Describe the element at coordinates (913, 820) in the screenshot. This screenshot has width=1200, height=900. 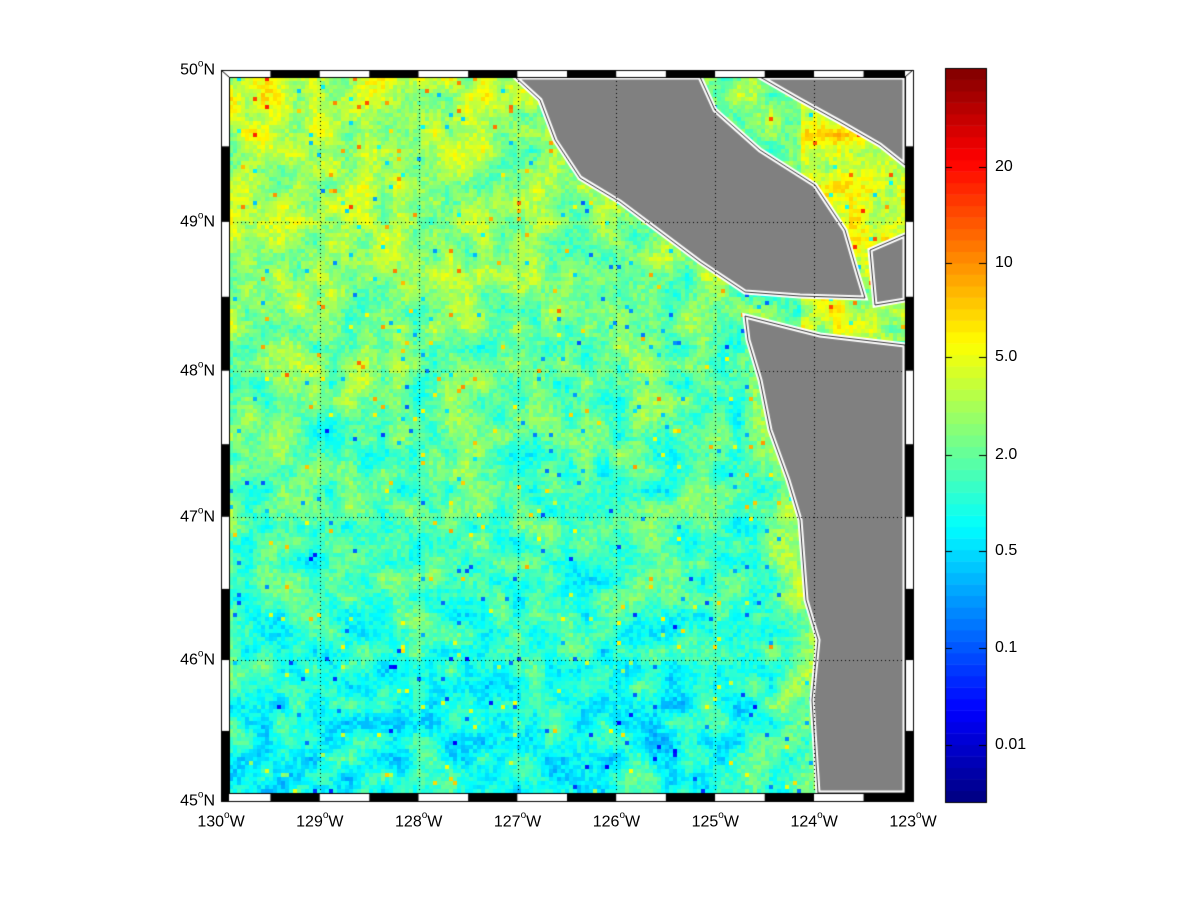
I see `lon-label: 123oW` at that location.